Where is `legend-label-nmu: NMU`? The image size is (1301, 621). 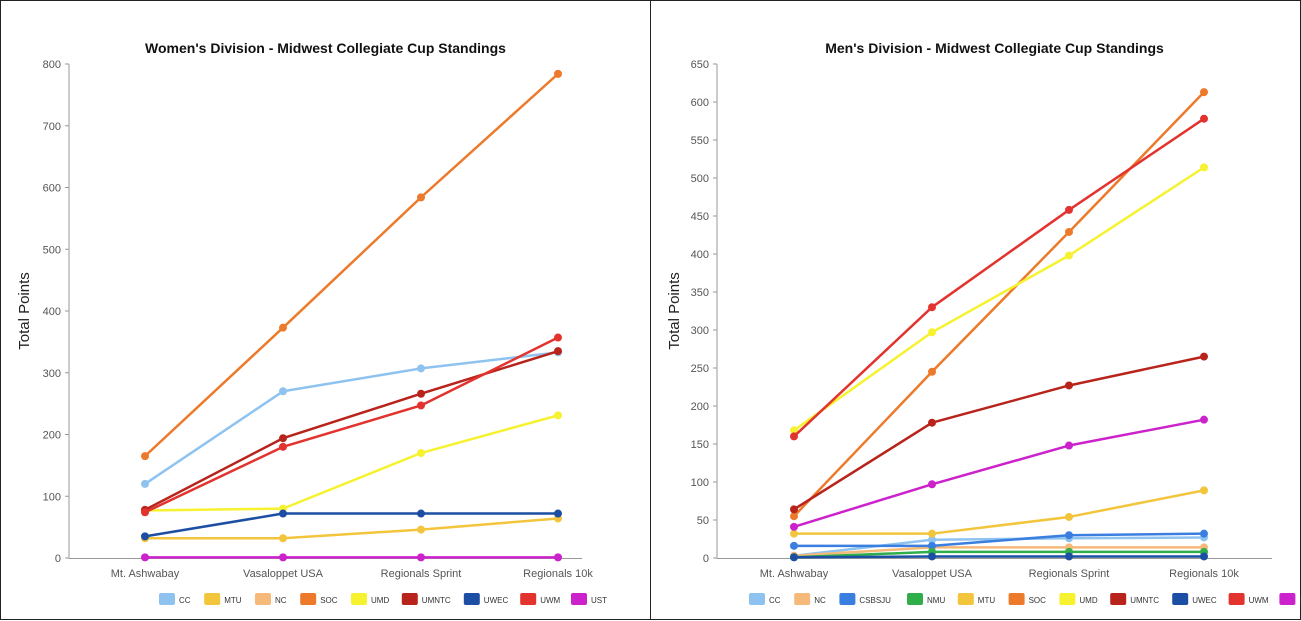
legend-label-nmu: NMU is located at coordinates (936, 600).